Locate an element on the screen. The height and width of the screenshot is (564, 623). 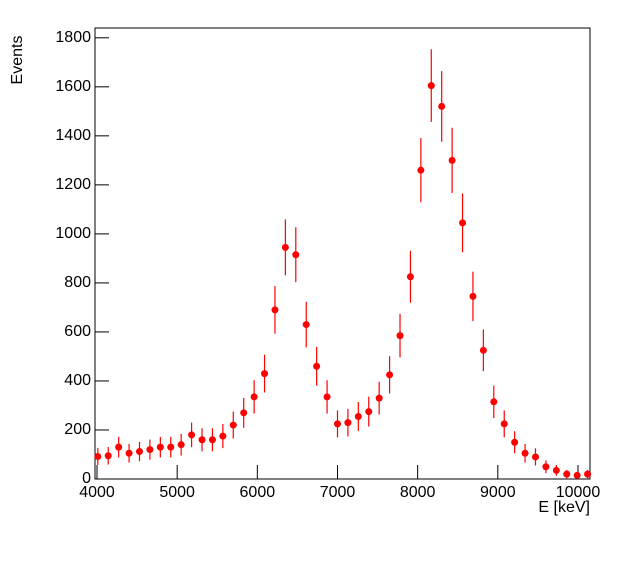
y-tick-label: 1400 is located at coordinates (73, 135).